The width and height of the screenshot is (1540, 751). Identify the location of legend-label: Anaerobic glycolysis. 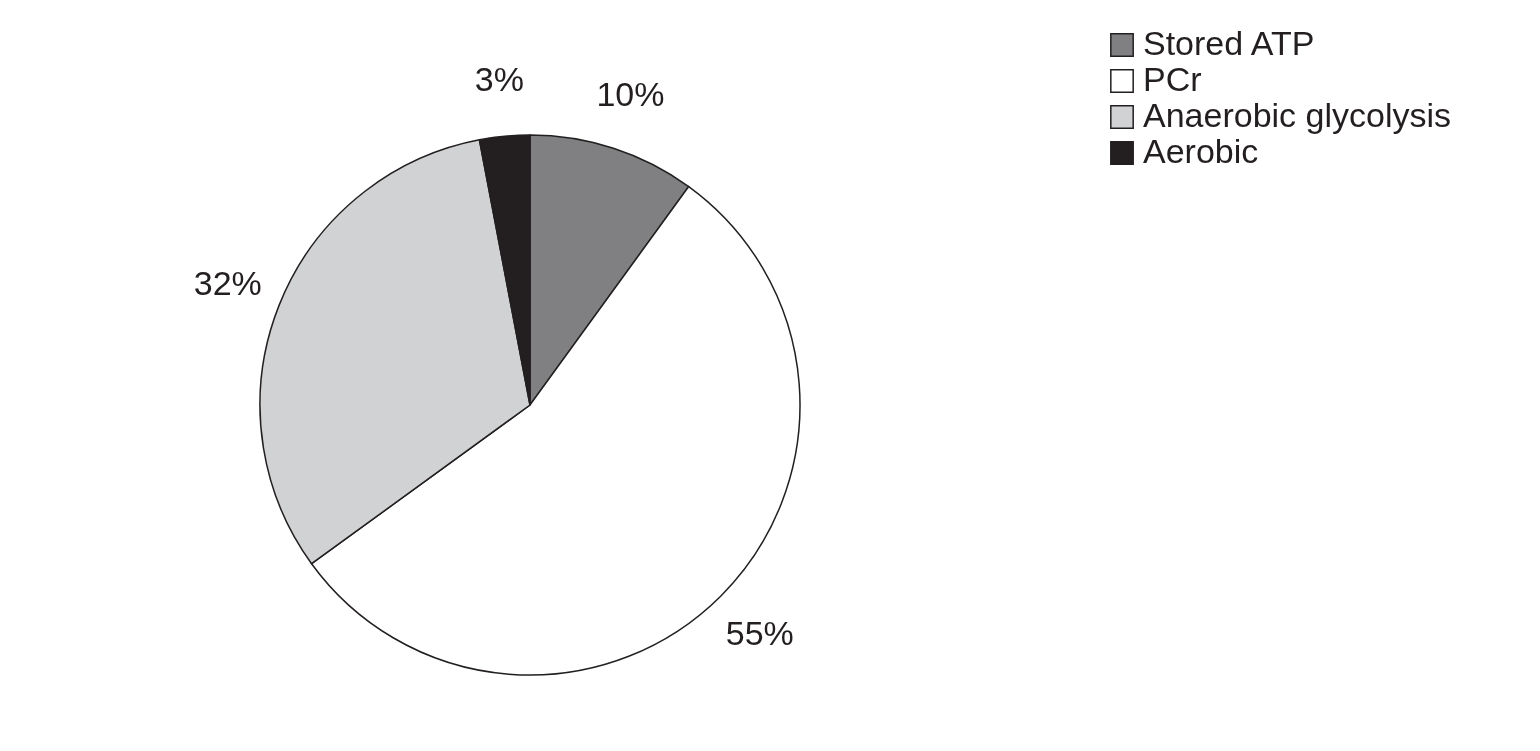
(1297, 115).